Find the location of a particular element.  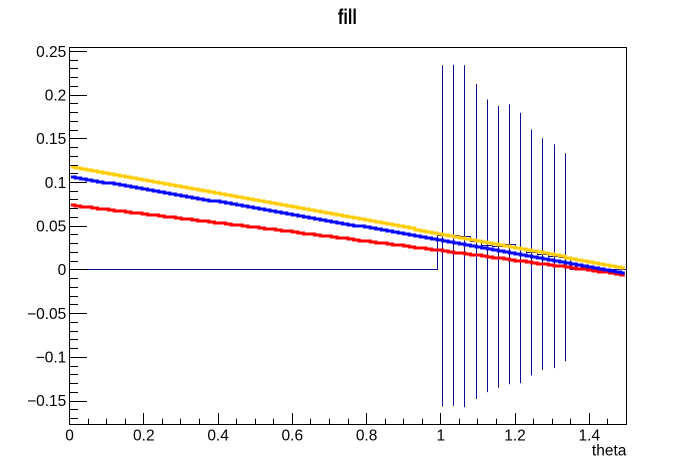

svg-text: 0.25 is located at coordinates (51, 52).